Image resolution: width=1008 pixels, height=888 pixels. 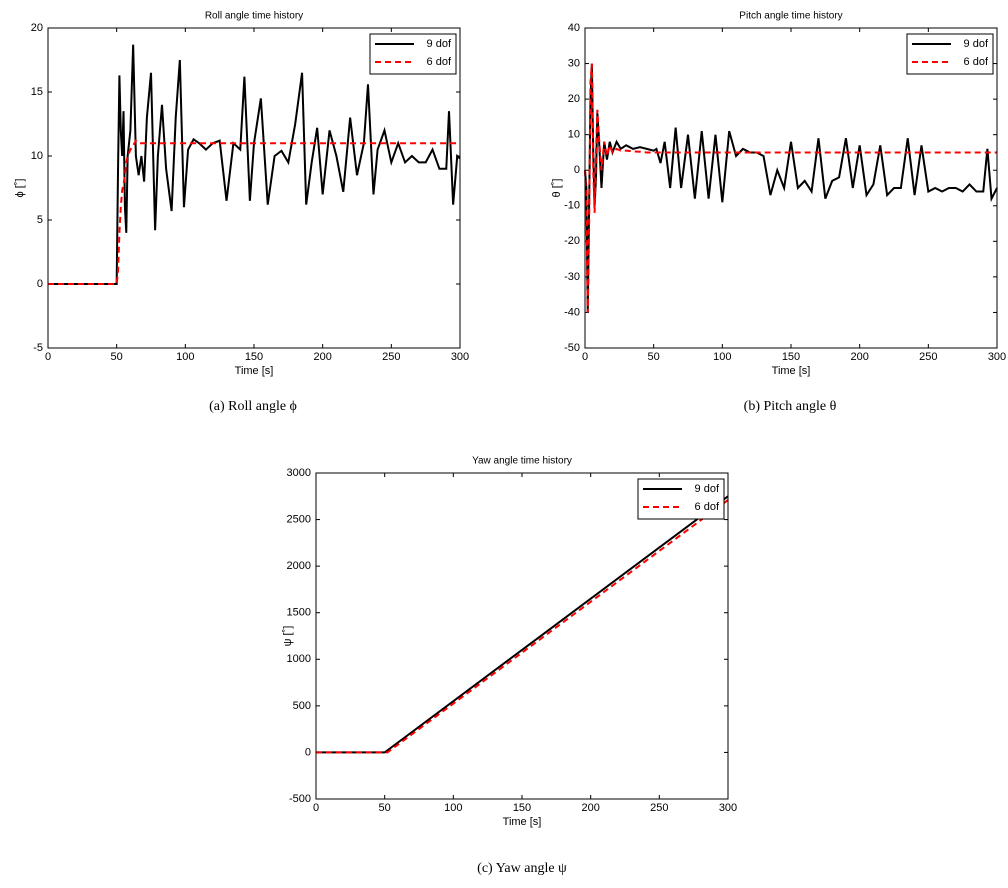 I want to click on y-tick-label: 1000, so click(x=299, y=659).